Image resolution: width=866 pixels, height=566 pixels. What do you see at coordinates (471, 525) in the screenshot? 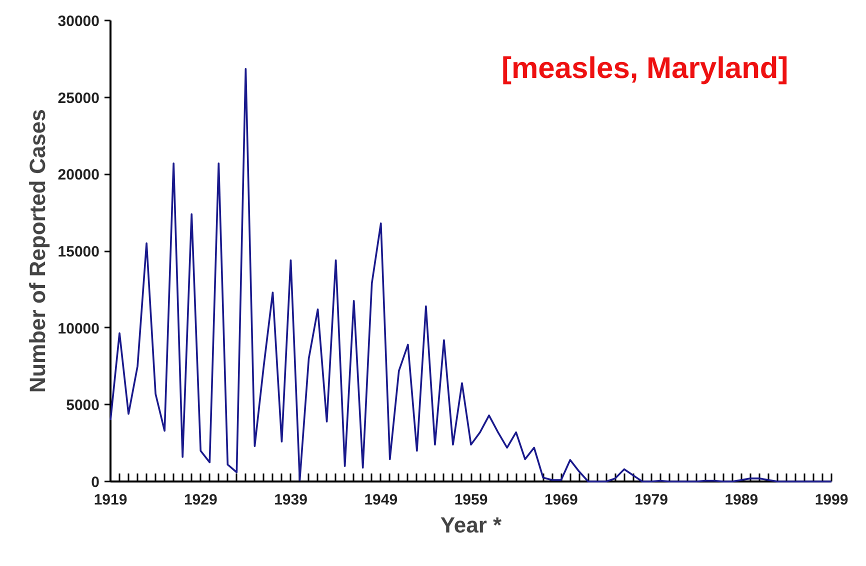
I see `x-axis-title: Year *` at bounding box center [471, 525].